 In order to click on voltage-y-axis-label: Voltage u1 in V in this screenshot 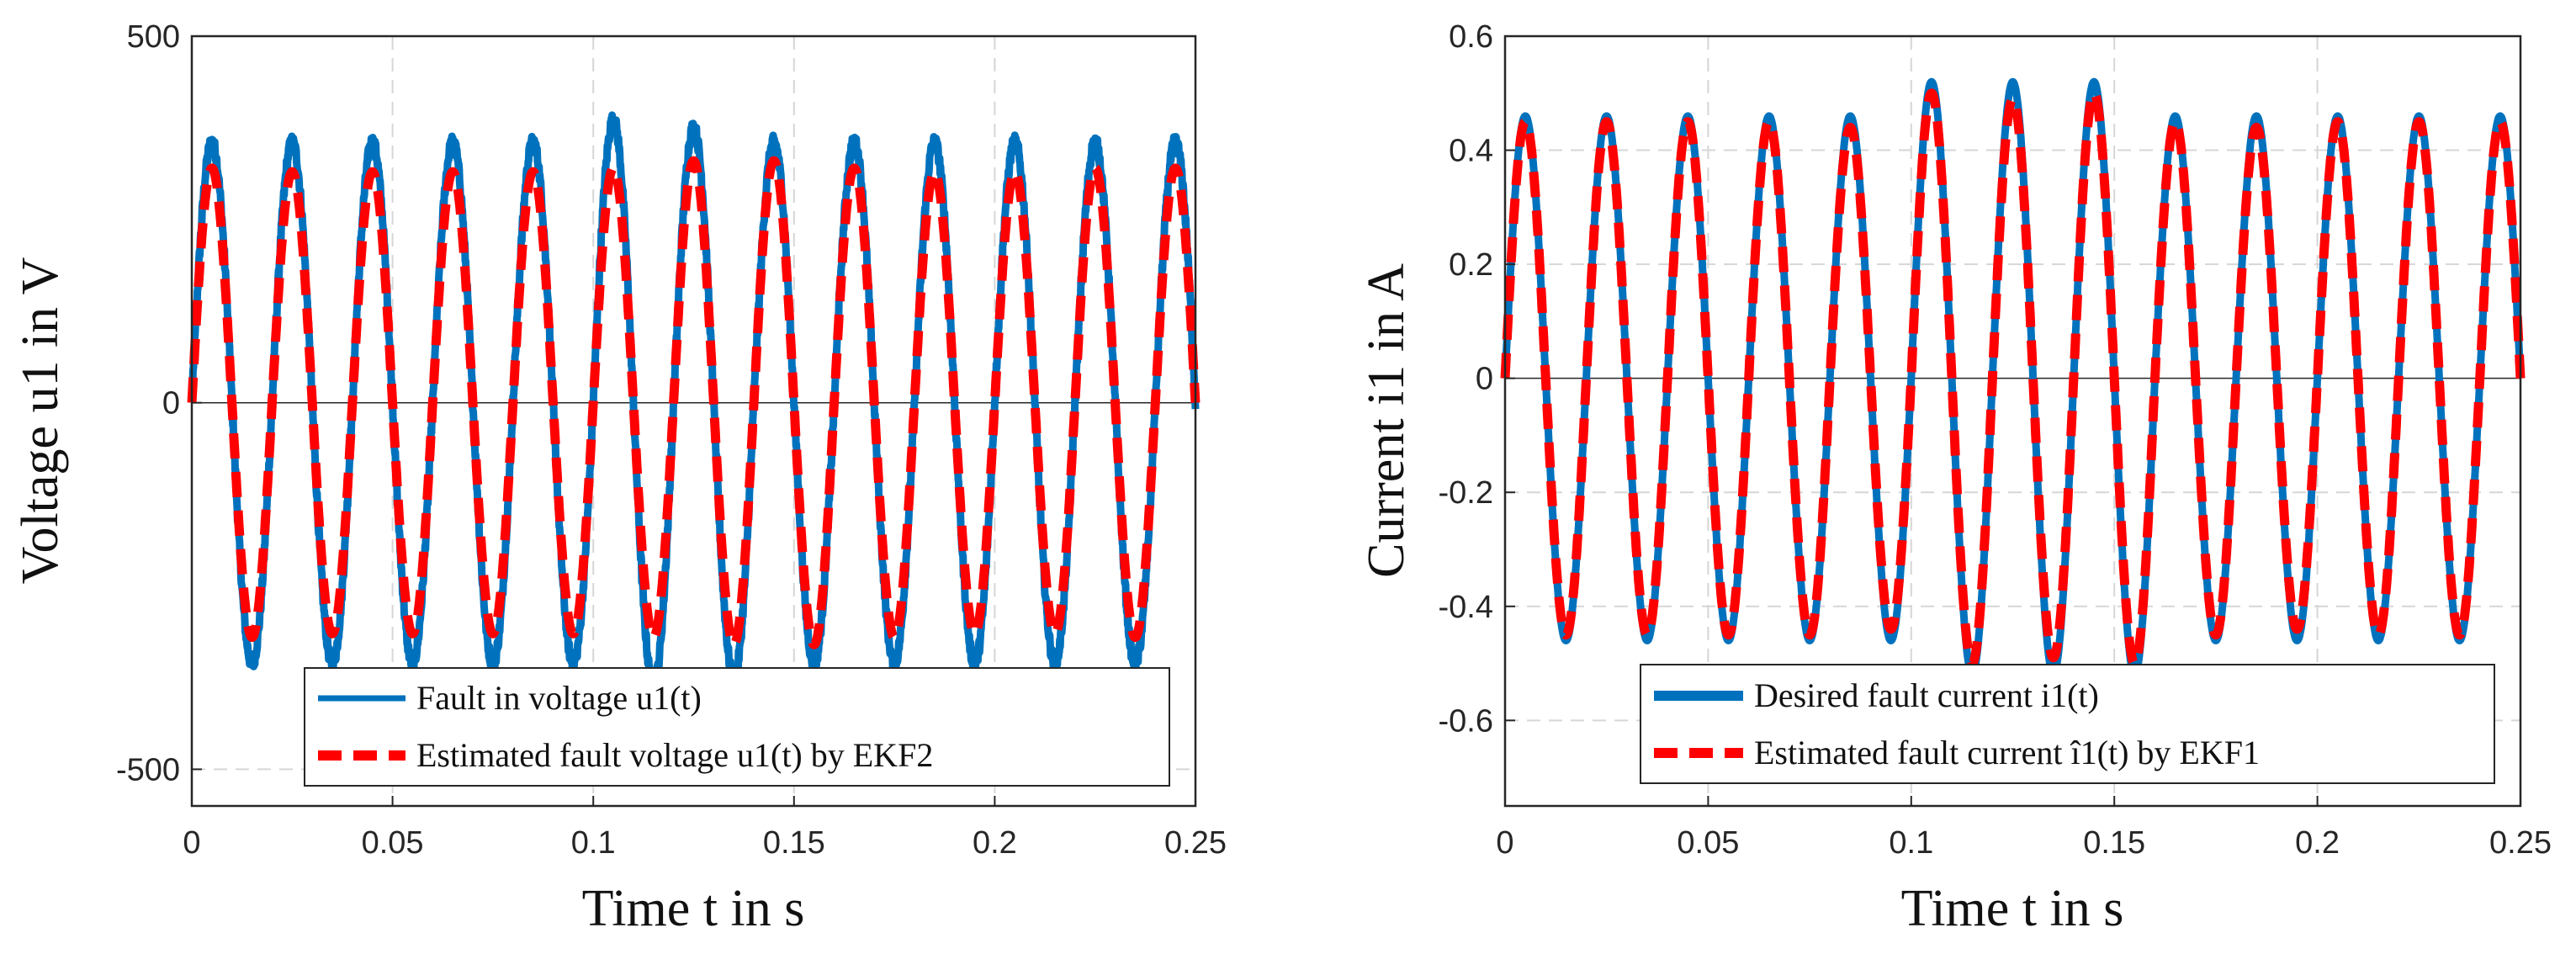, I will do `click(40, 420)`.